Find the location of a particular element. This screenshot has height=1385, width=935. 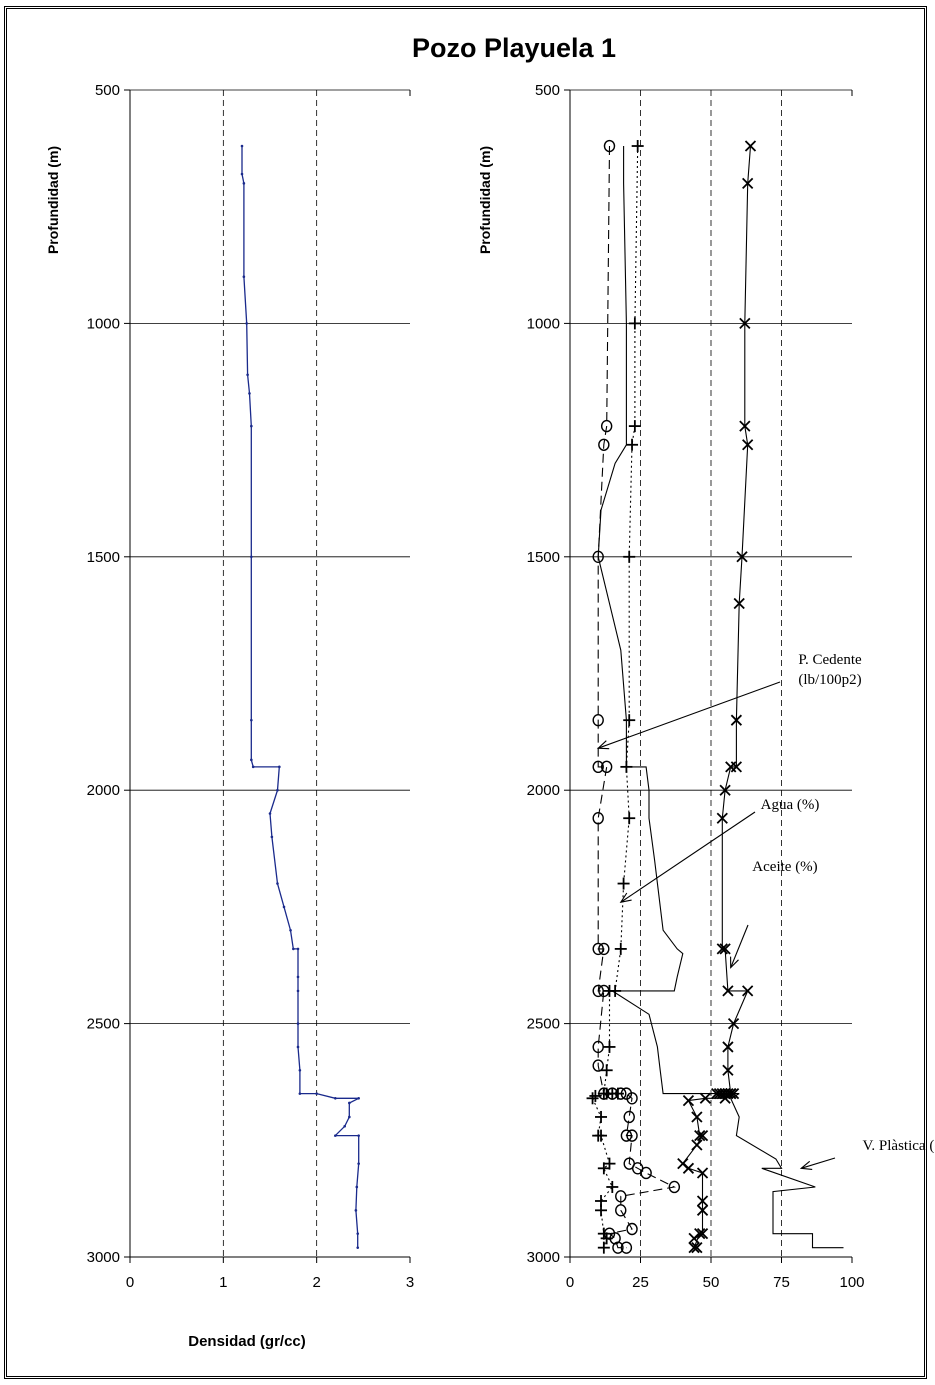

left-xtick-label: 1 is located at coordinates (223, 1282).